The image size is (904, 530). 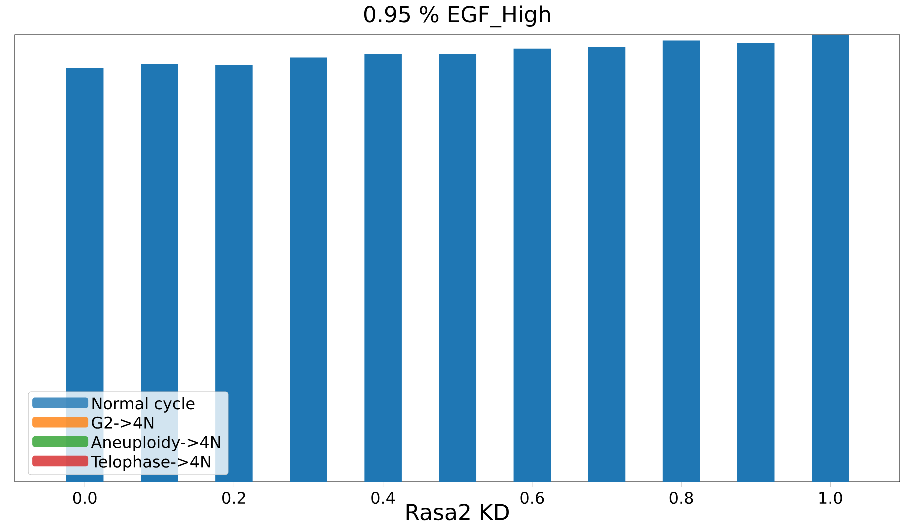 What do you see at coordinates (143, 405) in the screenshot?
I see `legend-label: Normal cycle` at bounding box center [143, 405].